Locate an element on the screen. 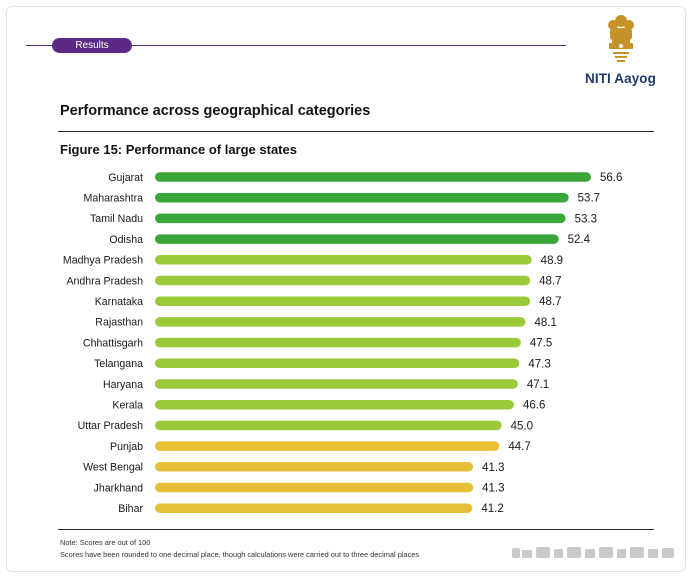  section-rule is located at coordinates (356, 131).